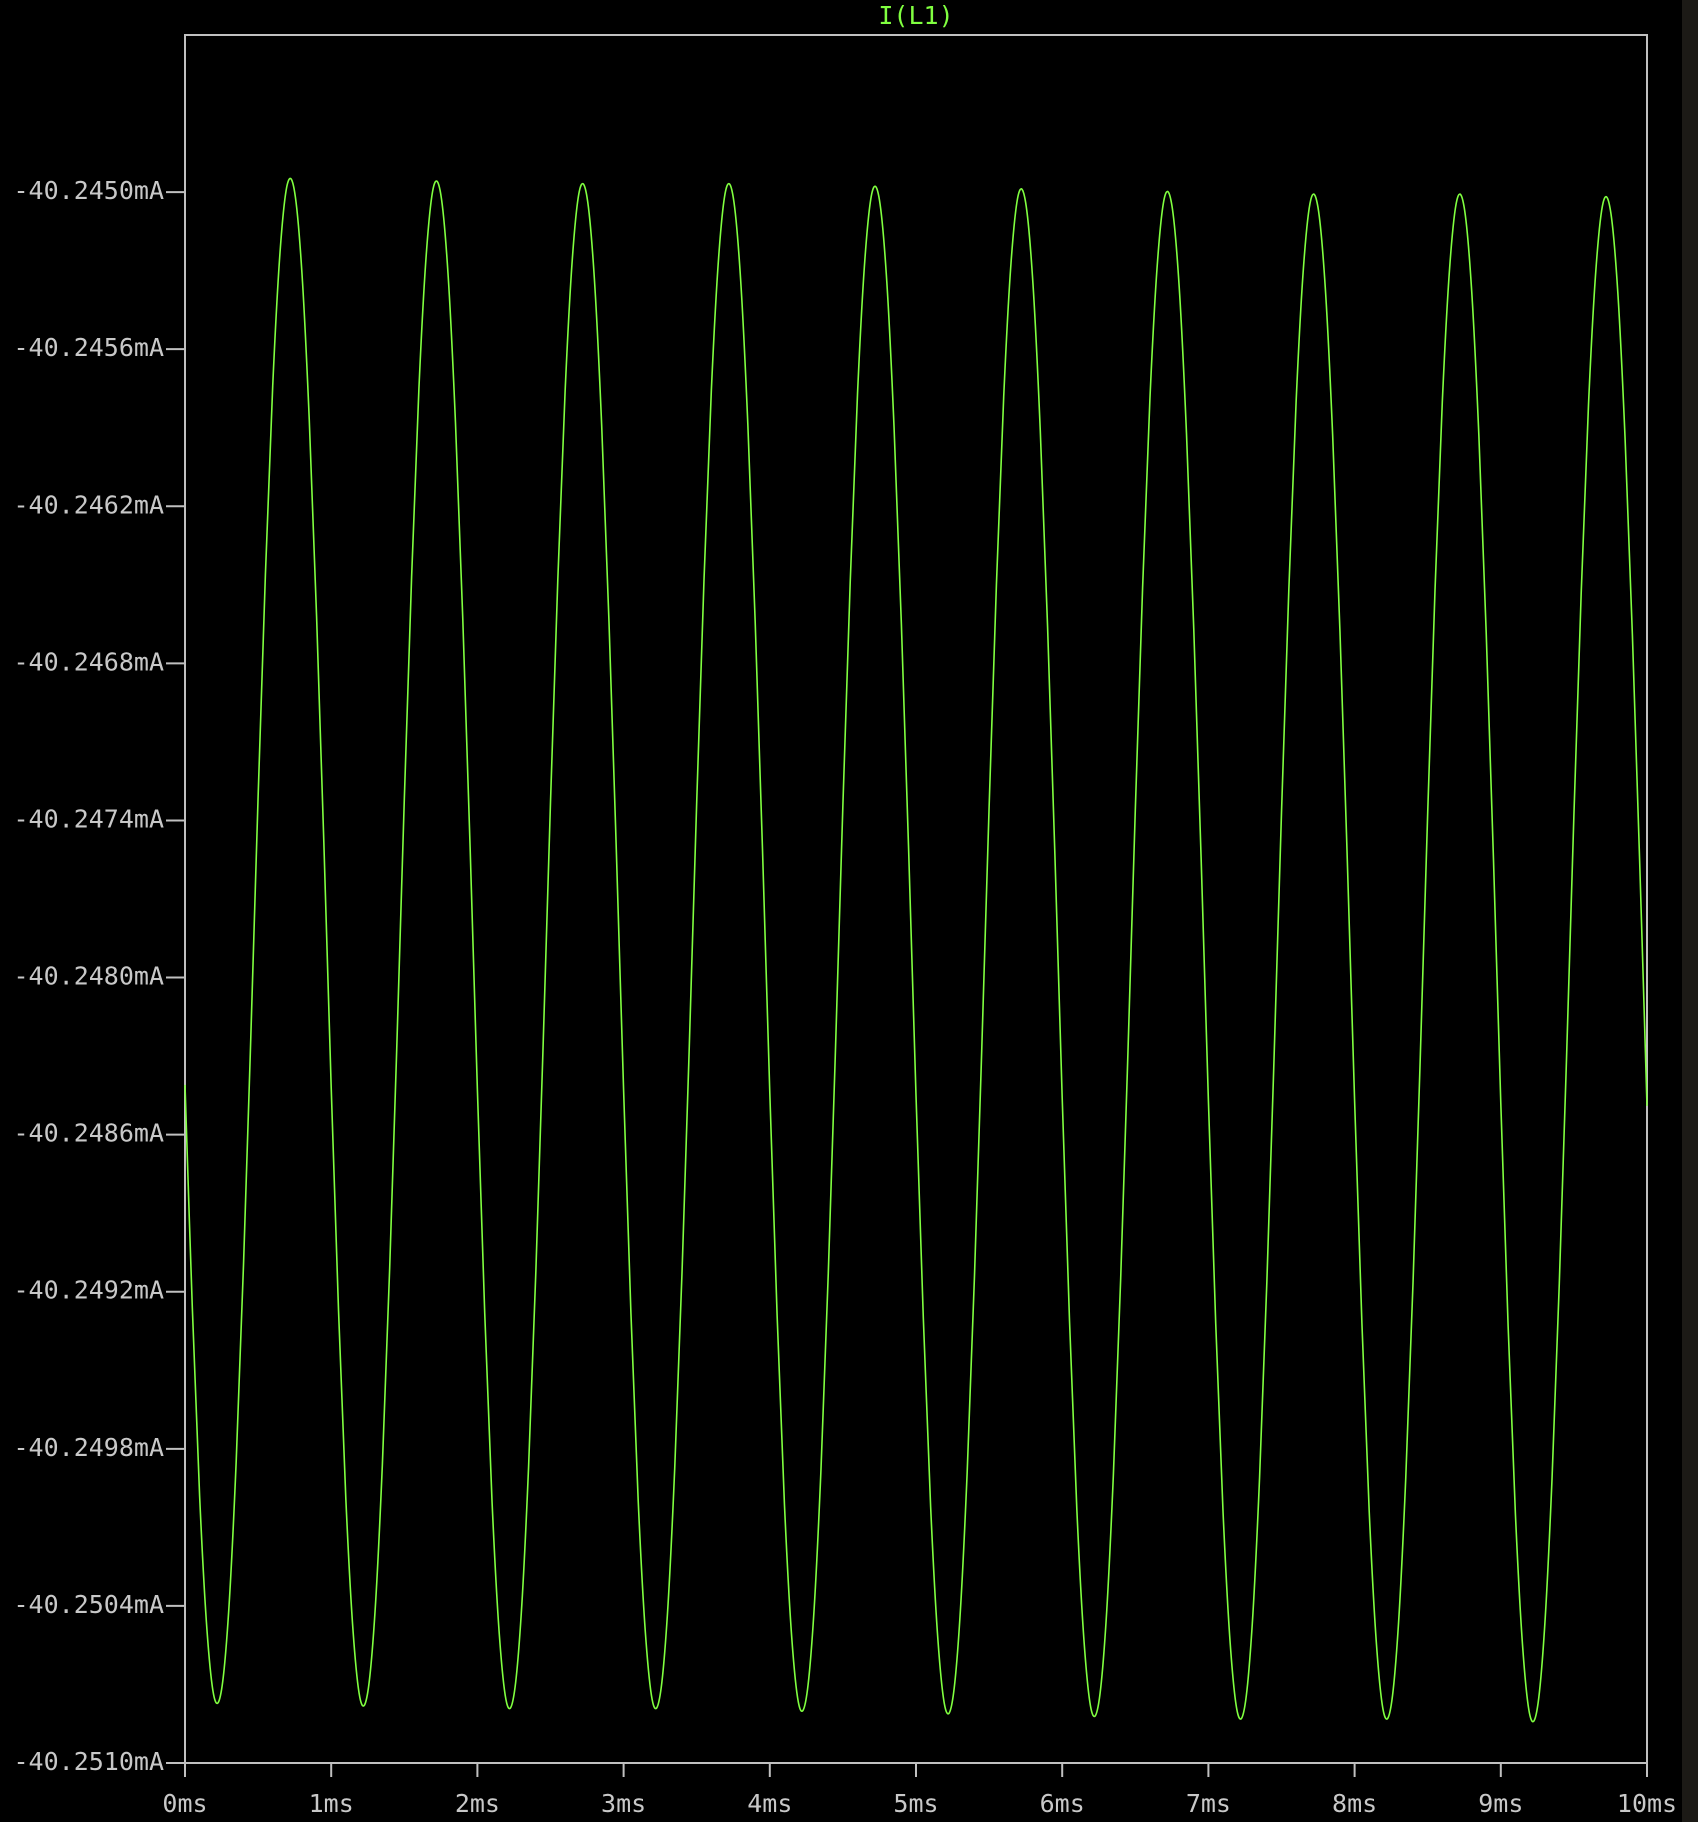 The height and width of the screenshot is (1822, 1698). What do you see at coordinates (88, 661) in the screenshot?
I see `y-tick-label: -40.2468mA` at bounding box center [88, 661].